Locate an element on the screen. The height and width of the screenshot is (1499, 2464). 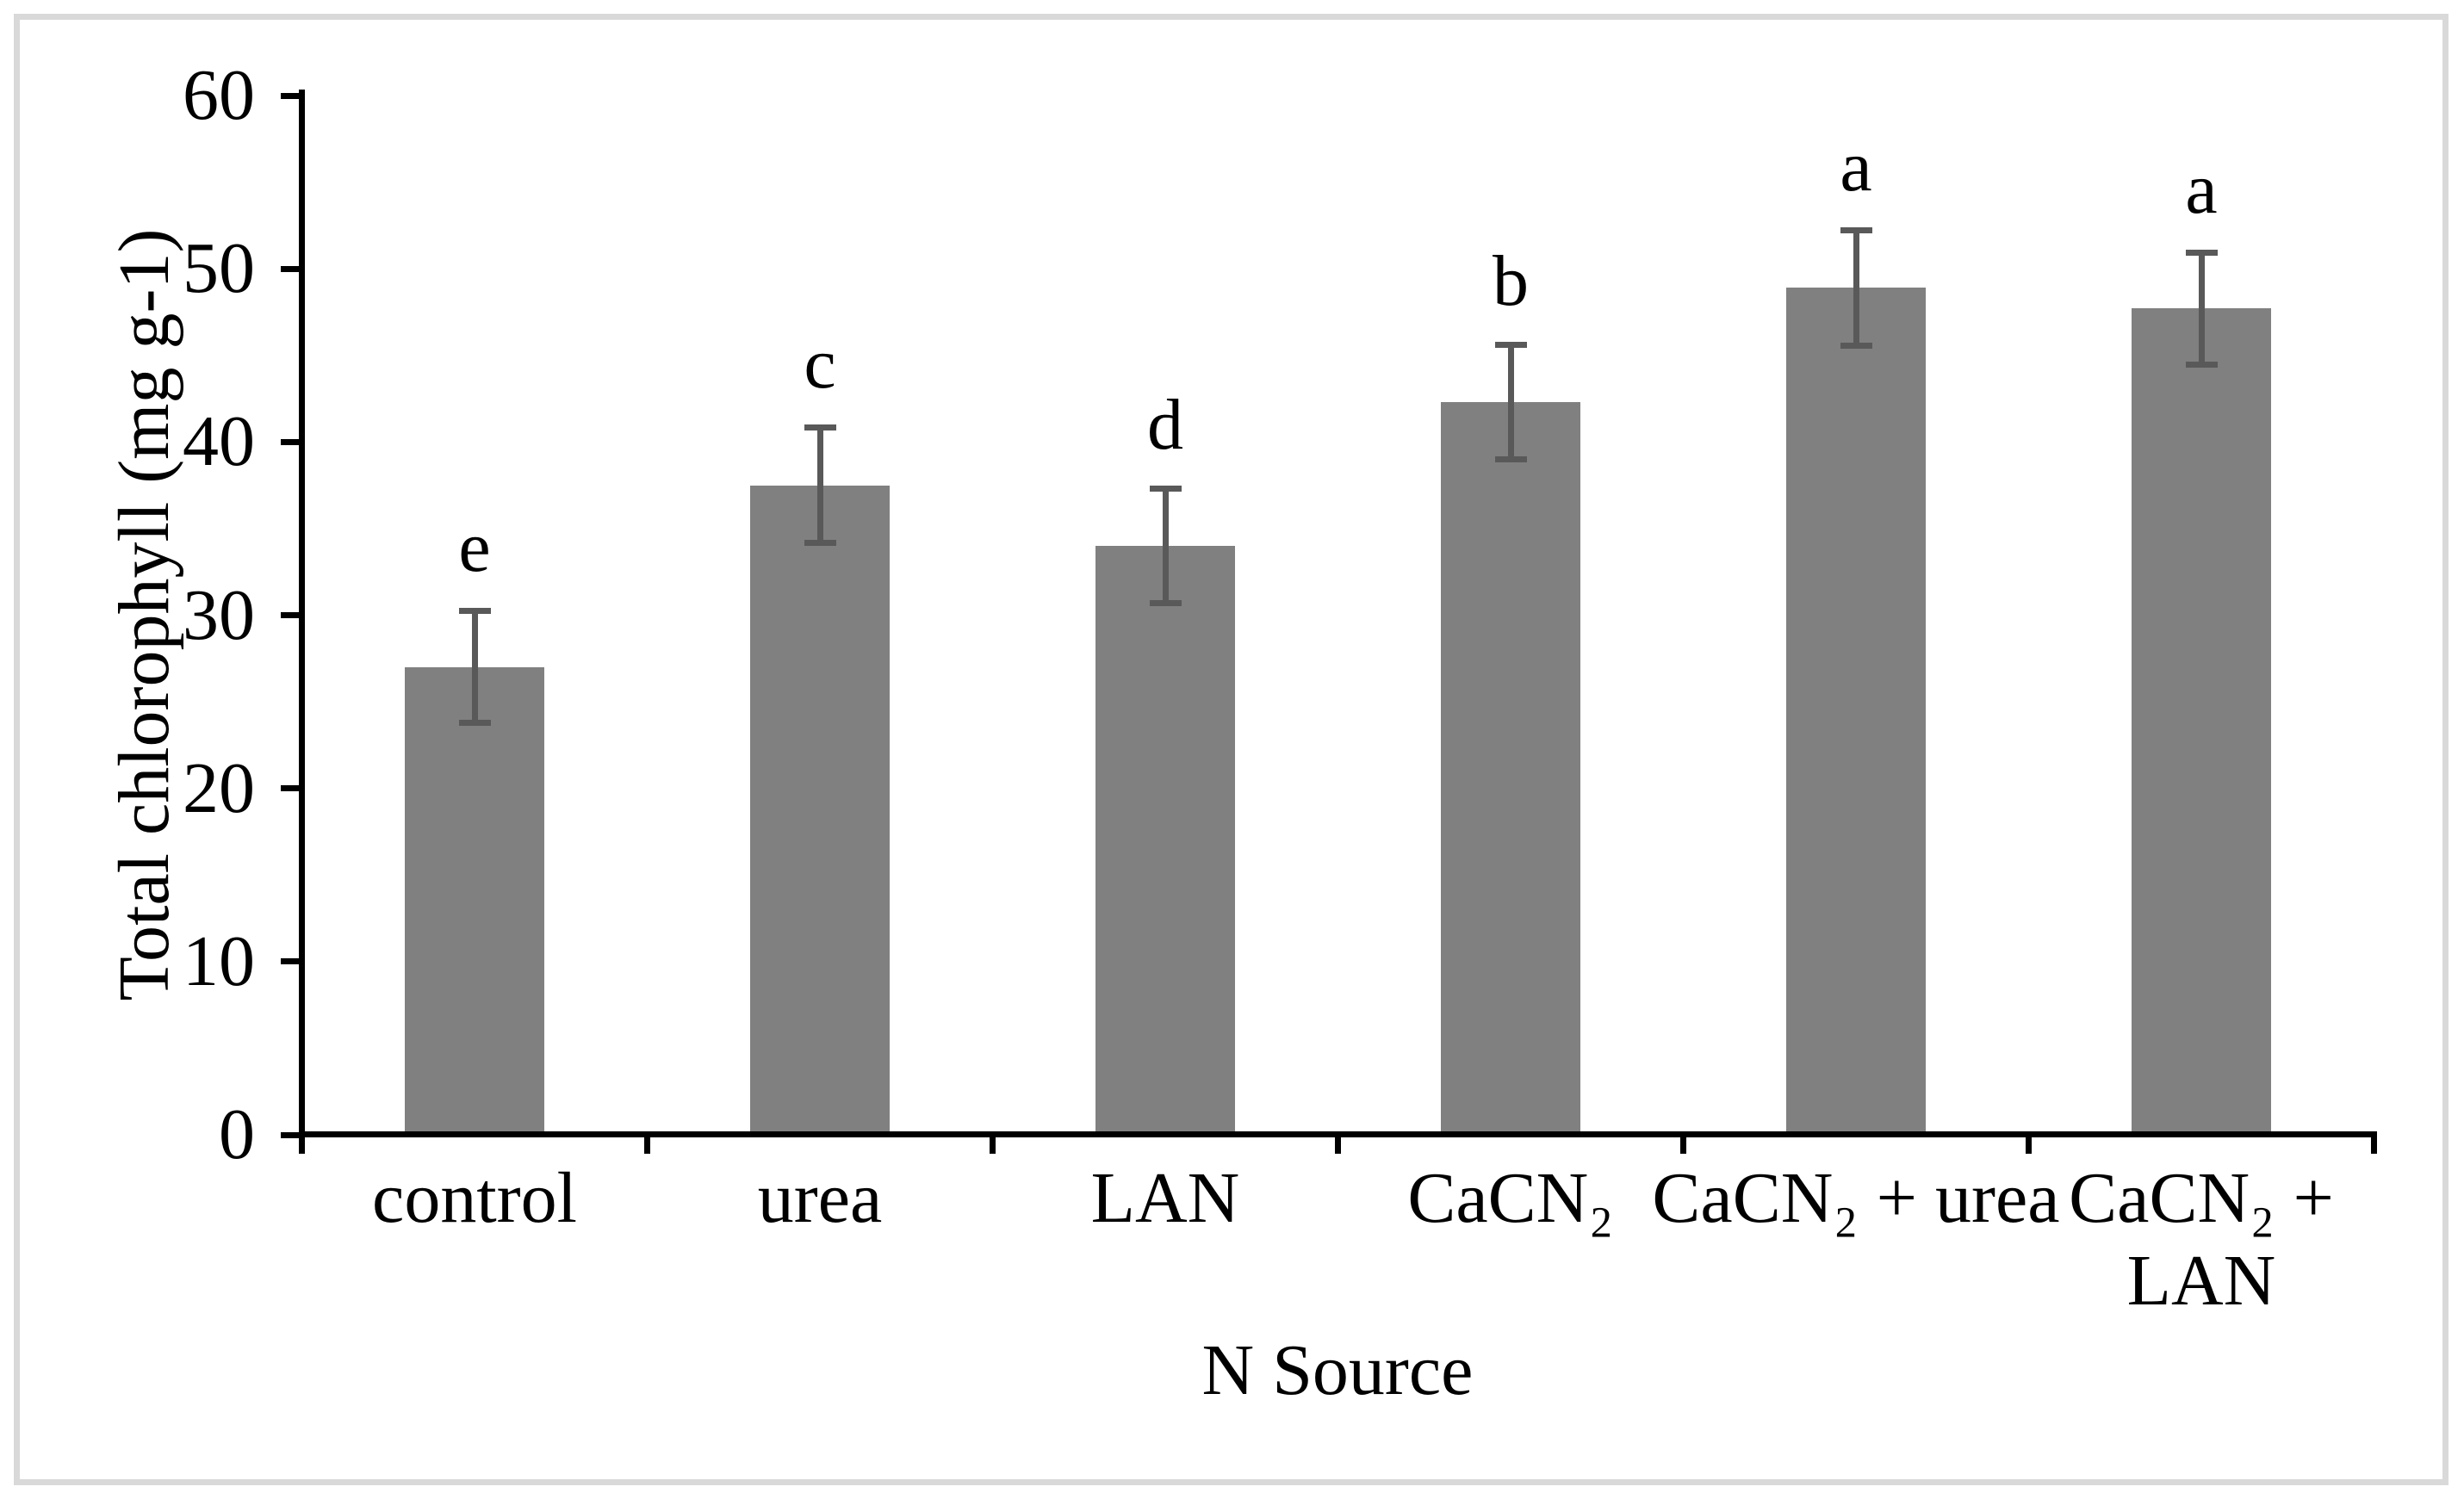
y-axis-tick-label: 50 is located at coordinates (219, 268).